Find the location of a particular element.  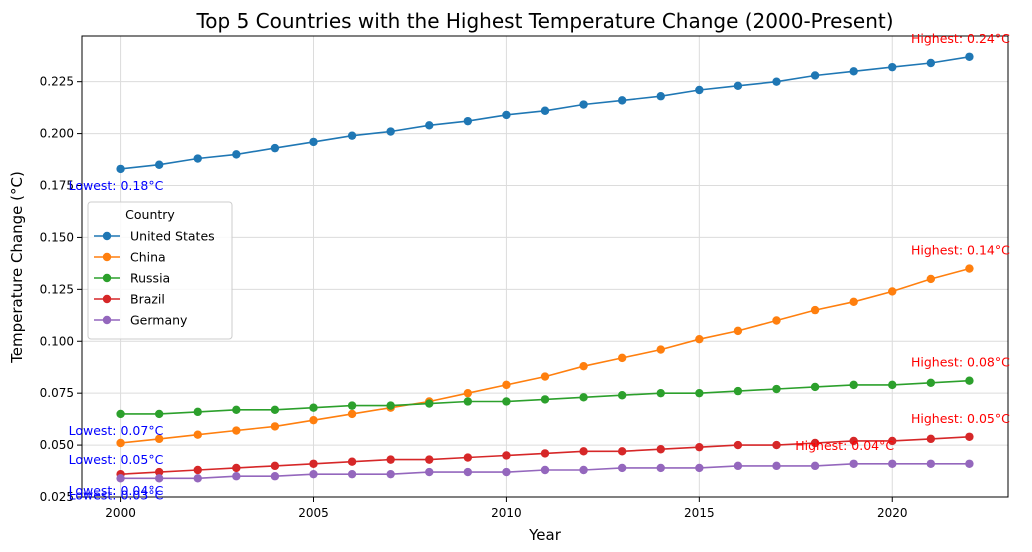

lowest-annotation: Lowest: 0.04°C is located at coordinates (116, 490).